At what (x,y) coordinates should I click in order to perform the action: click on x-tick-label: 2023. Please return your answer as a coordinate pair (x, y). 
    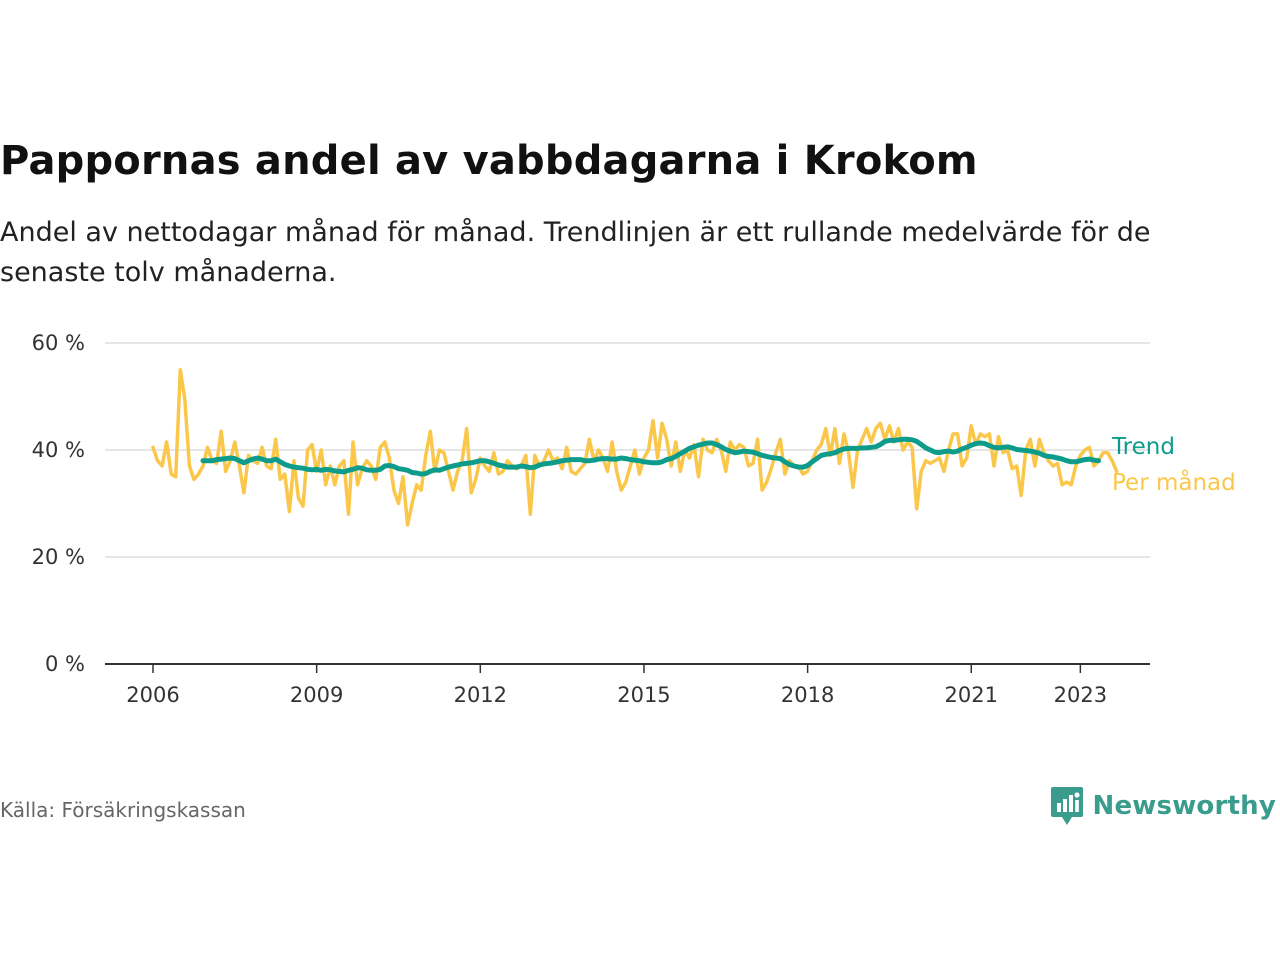
    Looking at the image, I should click on (1080, 695).